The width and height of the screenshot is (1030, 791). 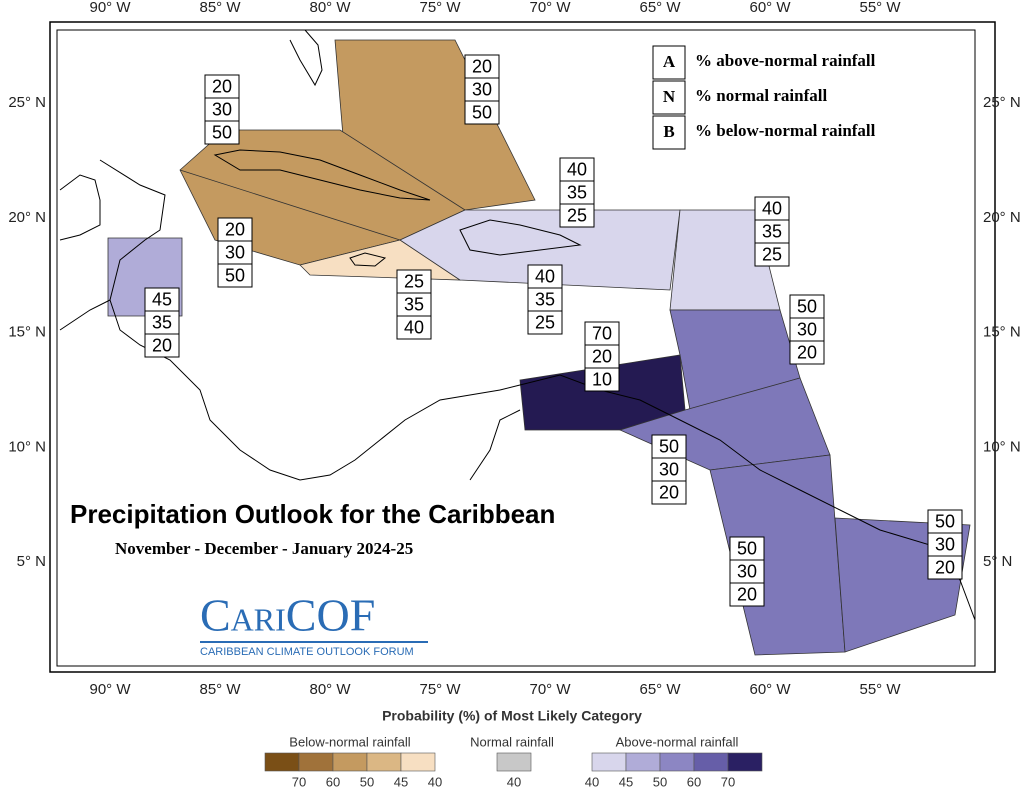 I want to click on florida, so click(x=306, y=58).